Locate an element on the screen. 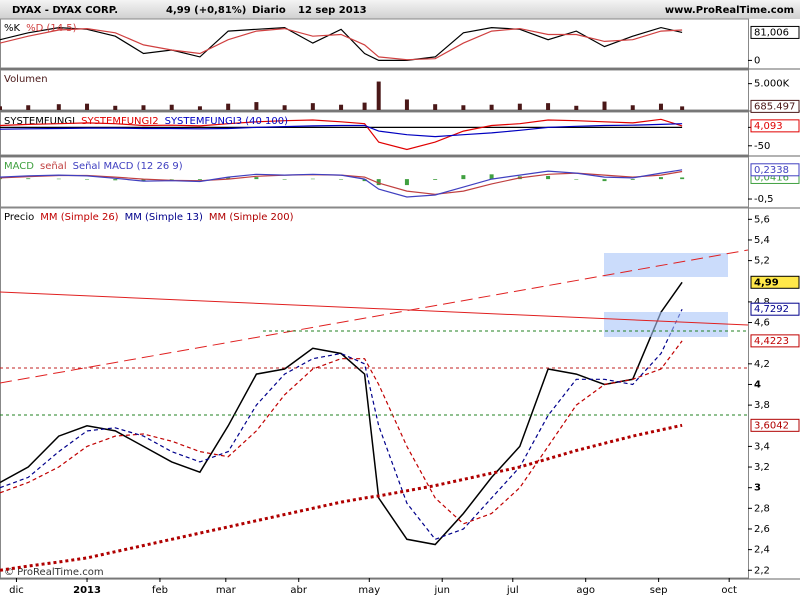  value-label: 81,006 is located at coordinates (771, 32).